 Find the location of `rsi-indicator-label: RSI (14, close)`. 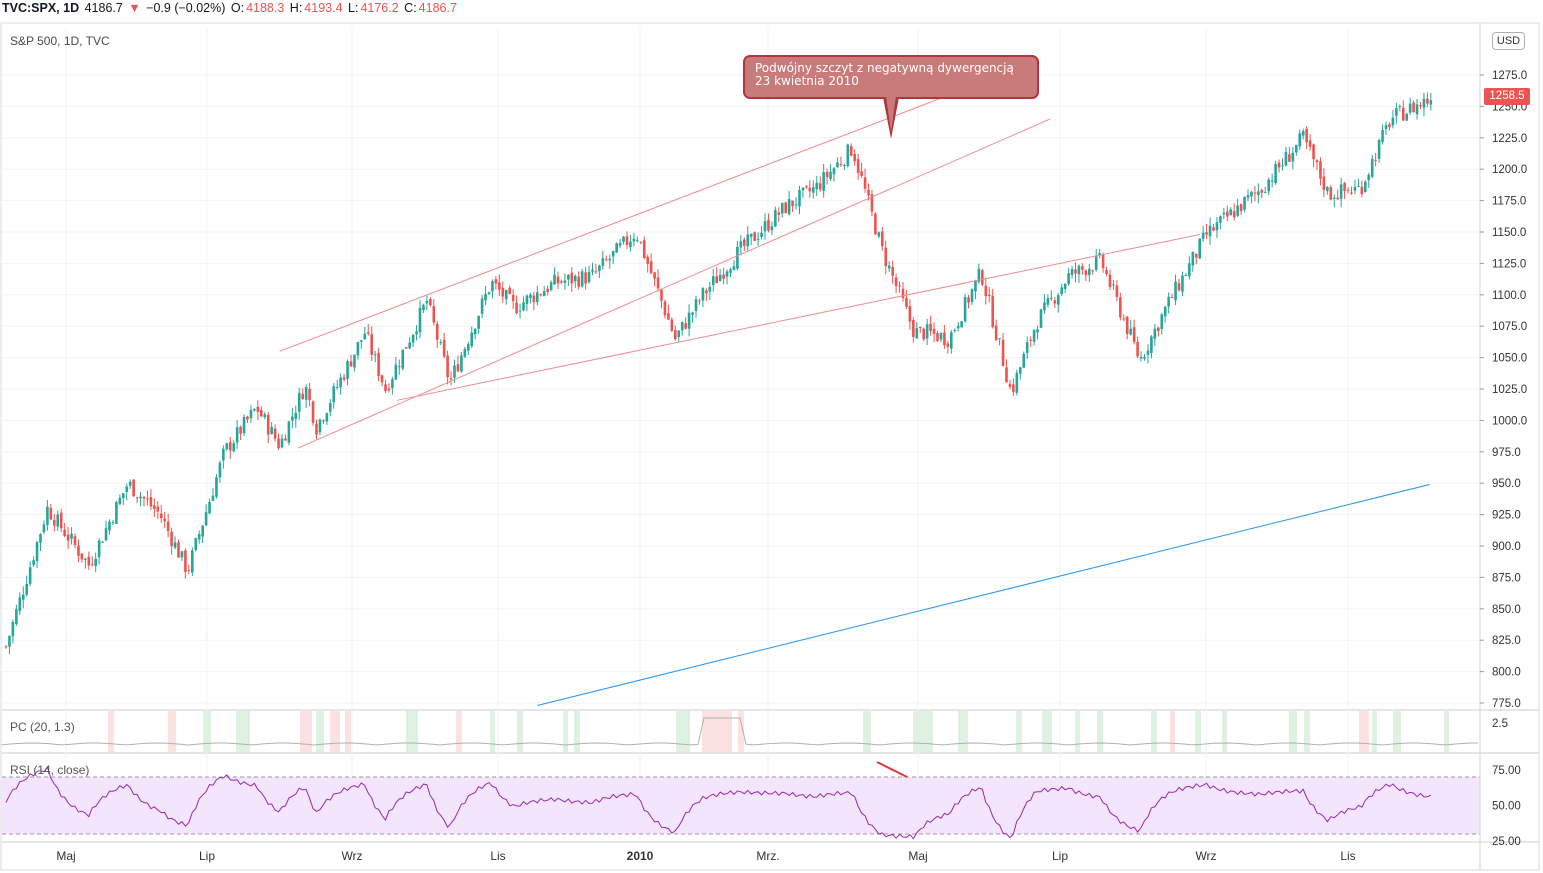

rsi-indicator-label: RSI (14, close) is located at coordinates (50, 770).